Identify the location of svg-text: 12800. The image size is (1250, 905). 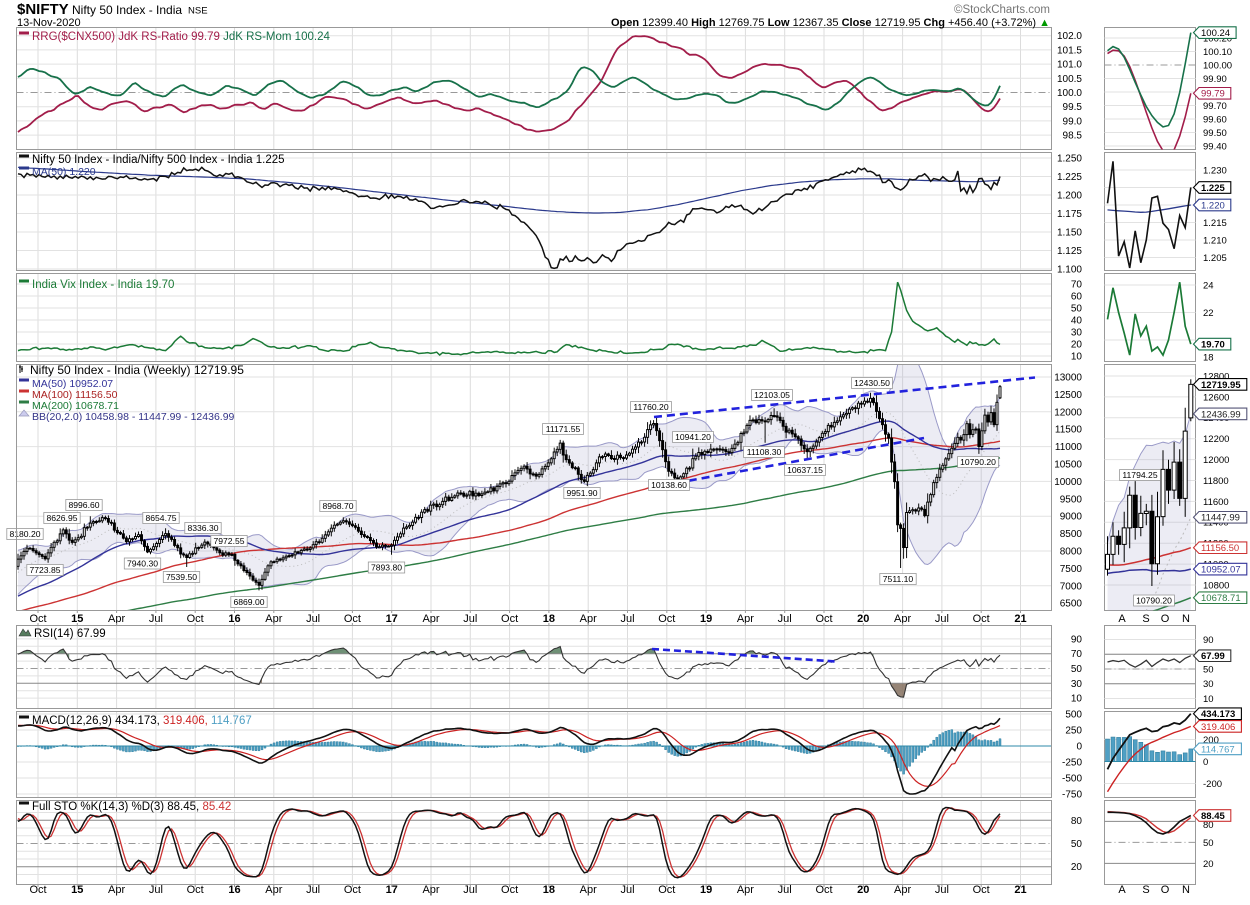
(1216, 376).